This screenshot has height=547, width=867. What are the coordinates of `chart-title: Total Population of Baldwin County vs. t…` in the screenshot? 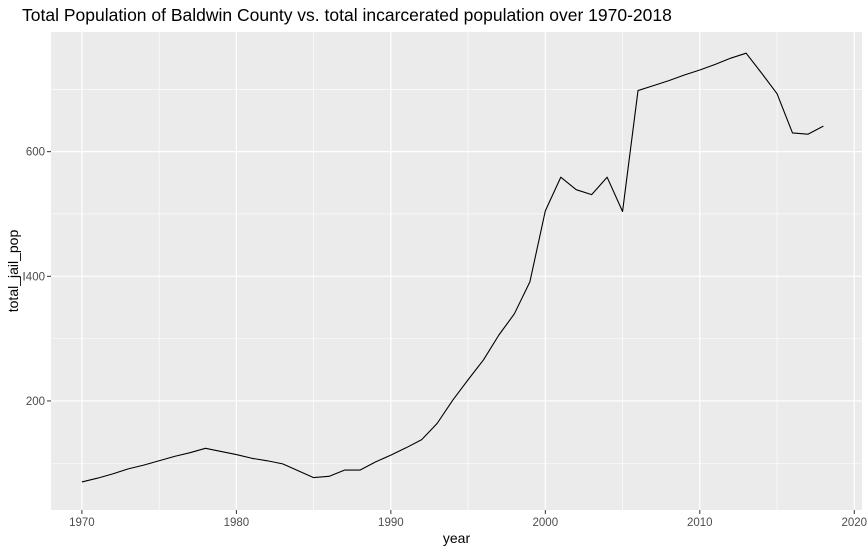 It's located at (347, 15).